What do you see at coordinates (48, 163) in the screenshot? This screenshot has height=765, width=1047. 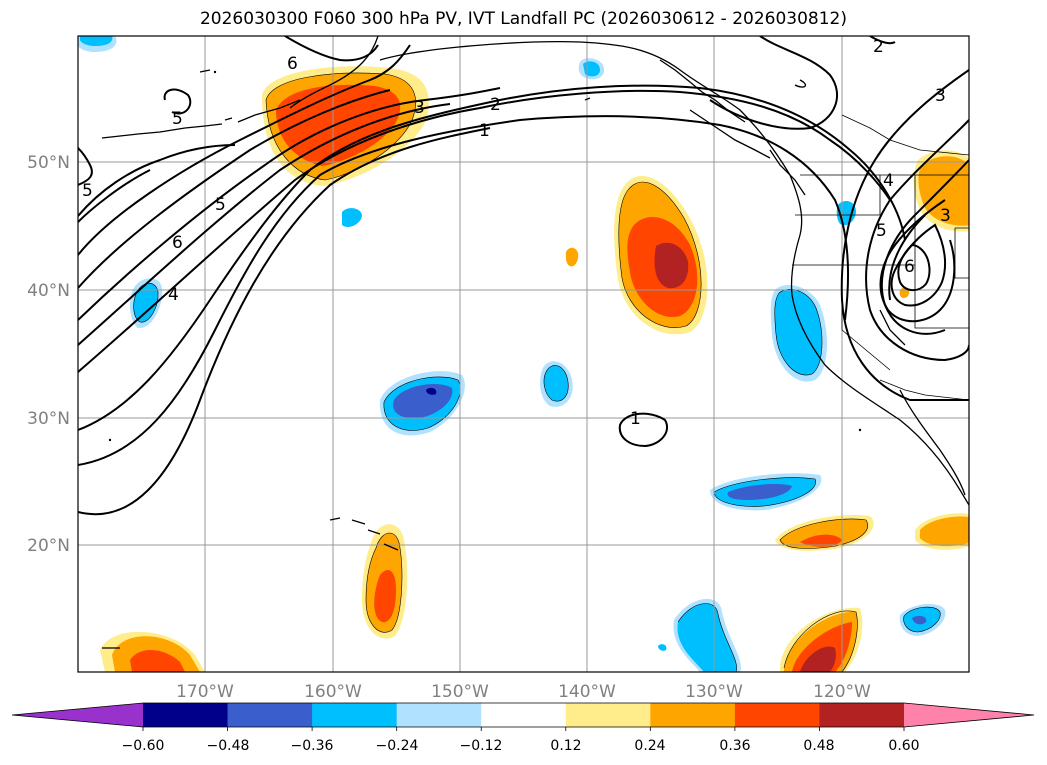 I see `latitude-label: 50°N` at bounding box center [48, 163].